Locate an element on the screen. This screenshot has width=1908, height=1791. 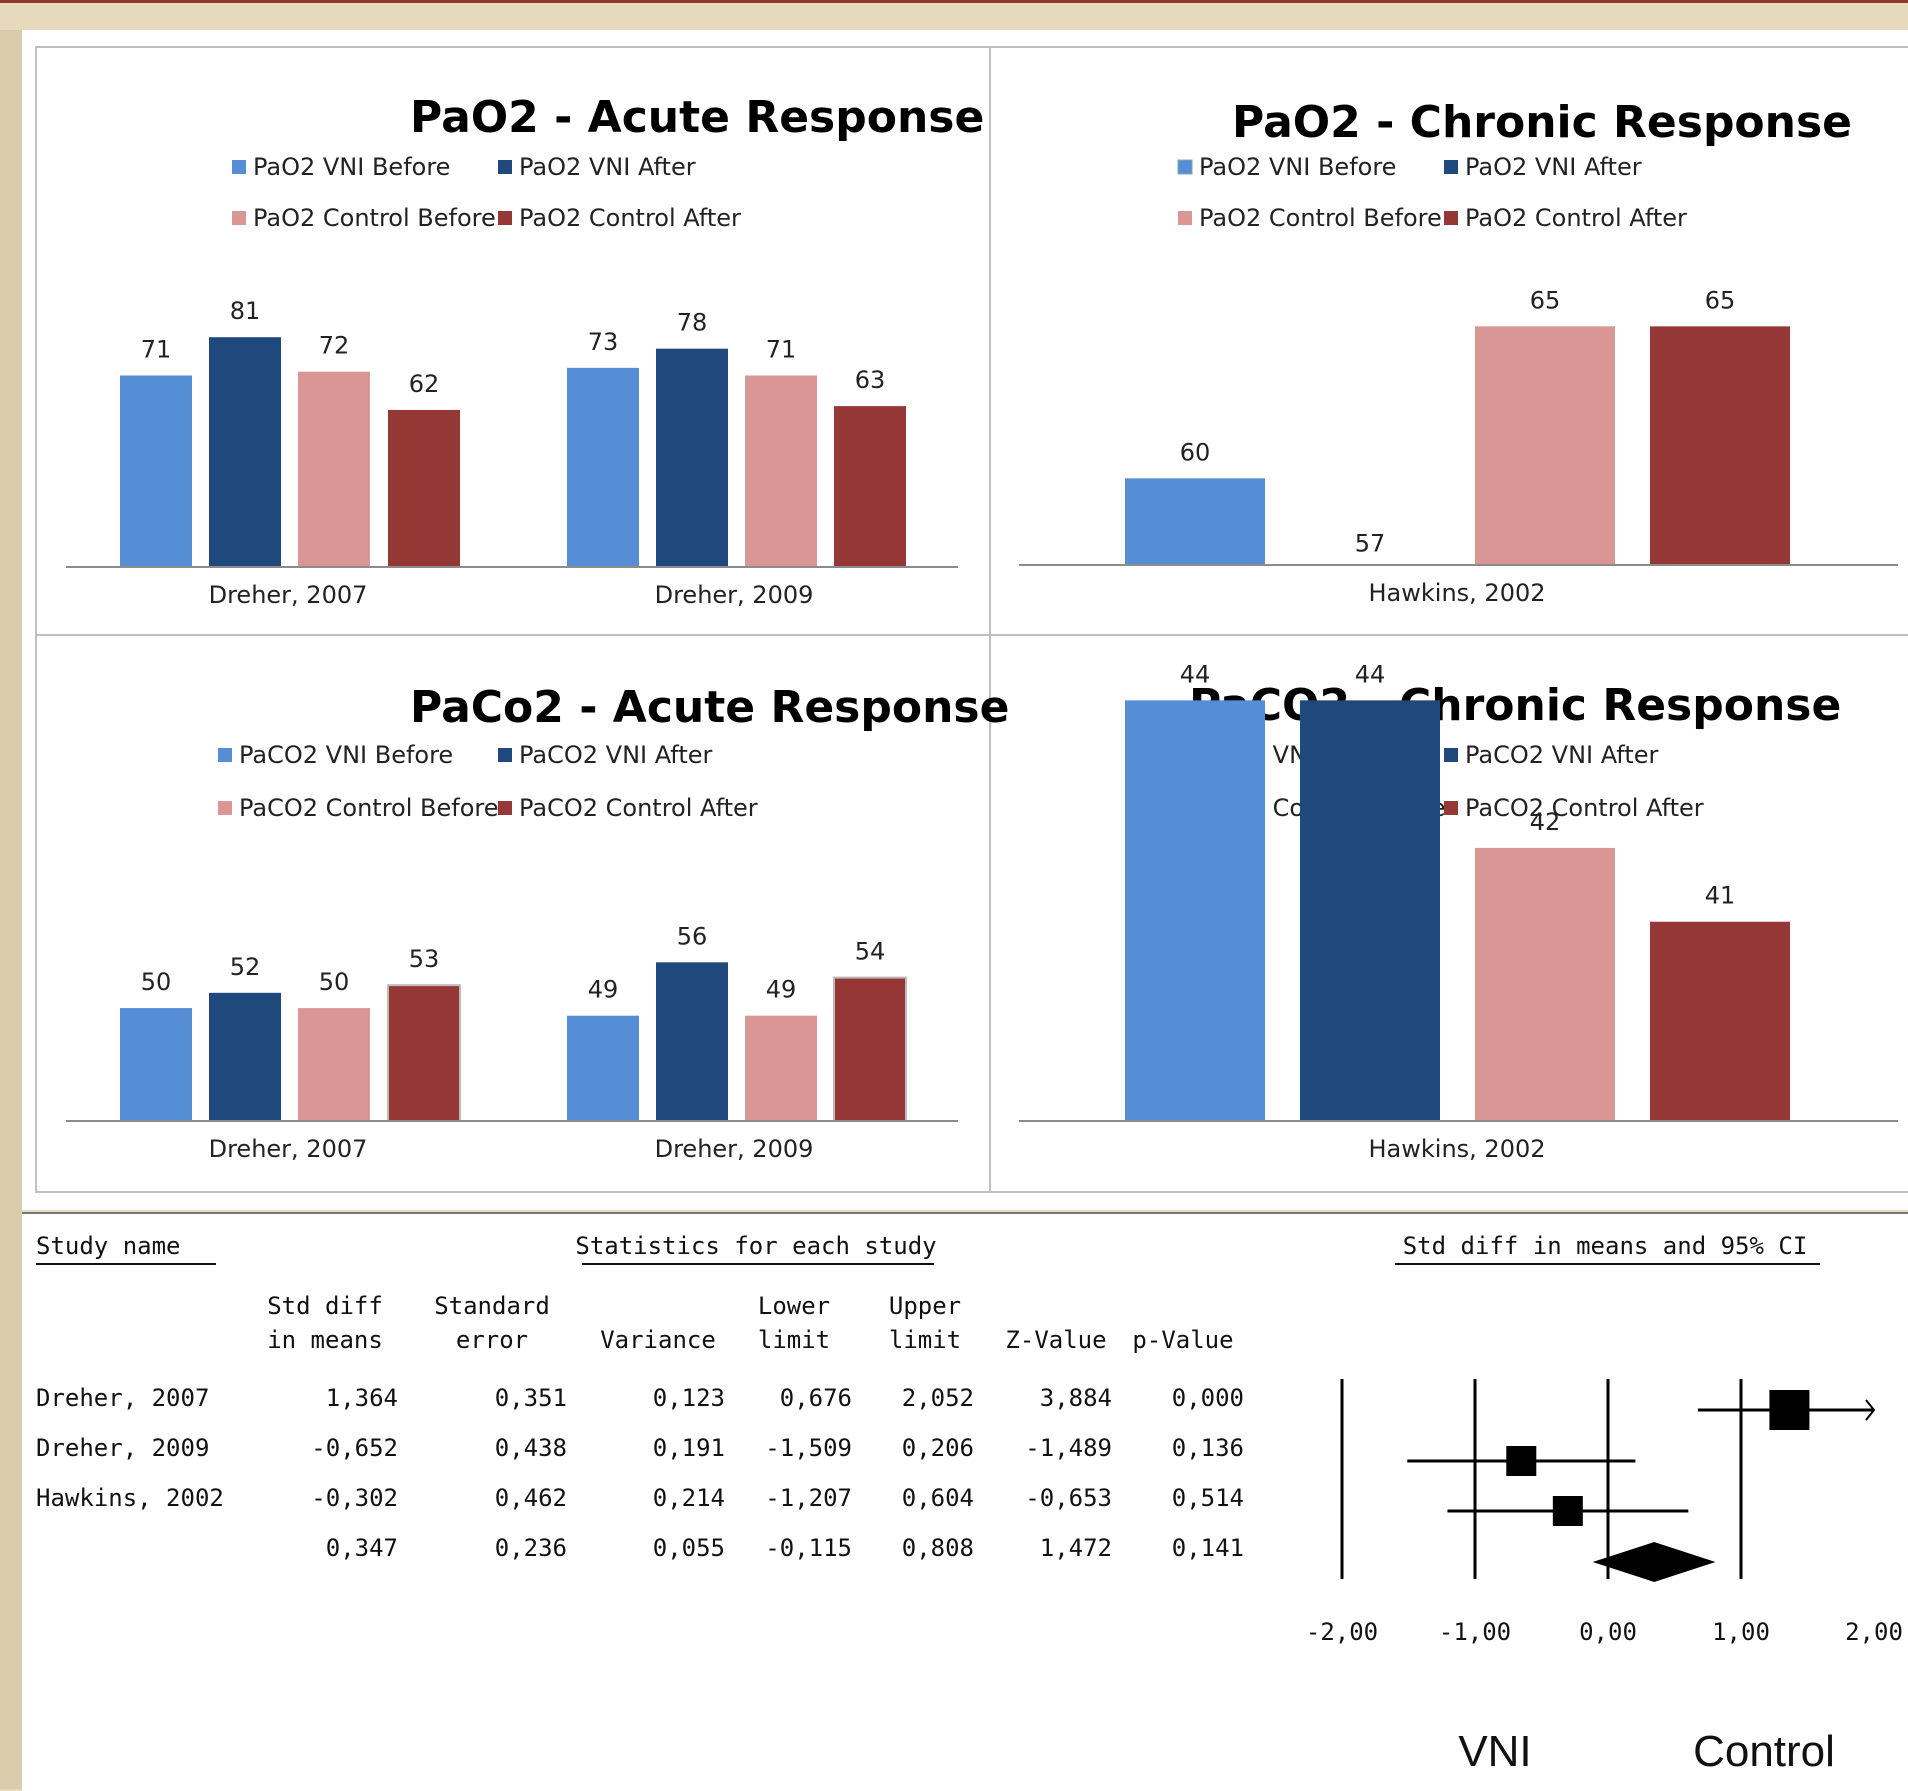
data-label: 56 is located at coordinates (692, 936).